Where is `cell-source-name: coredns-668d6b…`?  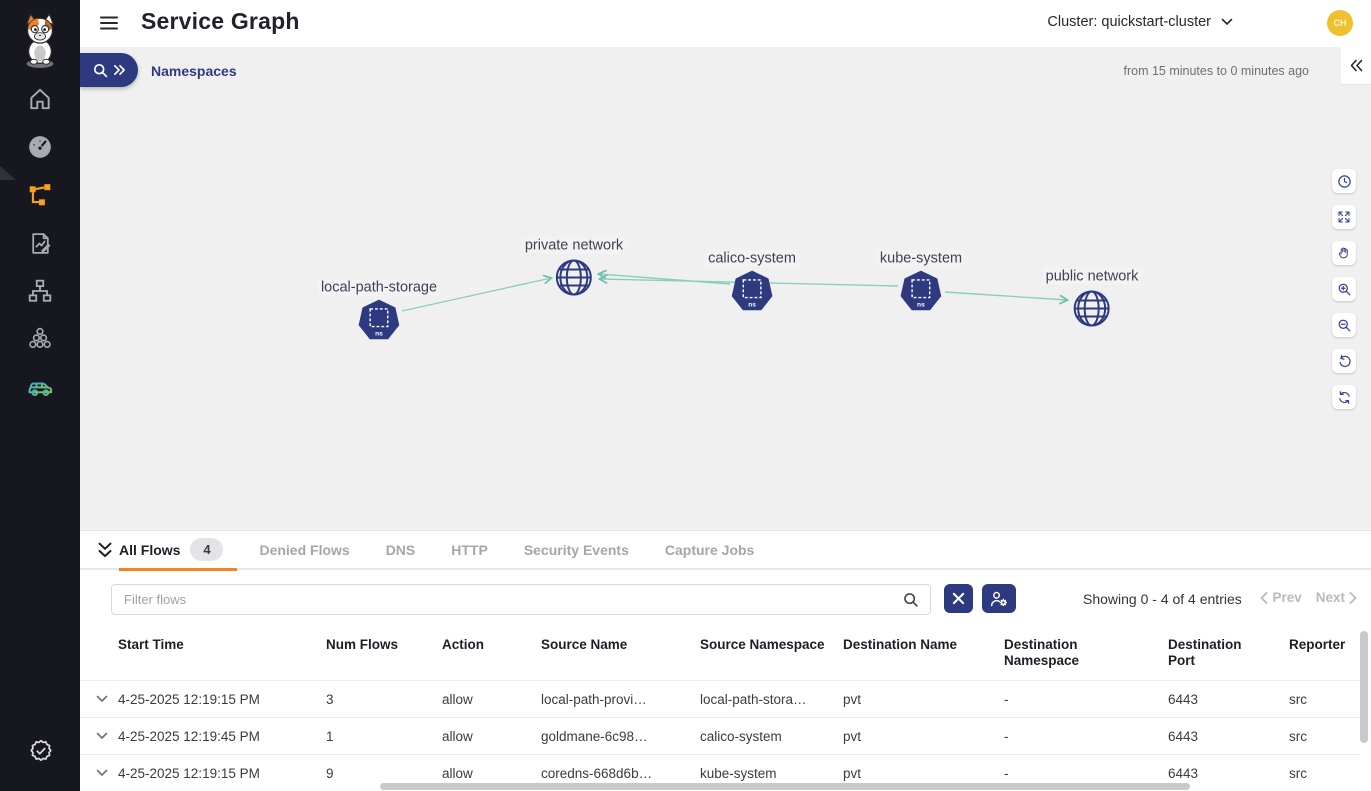
cell-source-name: coredns-668d6b… is located at coordinates (597, 773).